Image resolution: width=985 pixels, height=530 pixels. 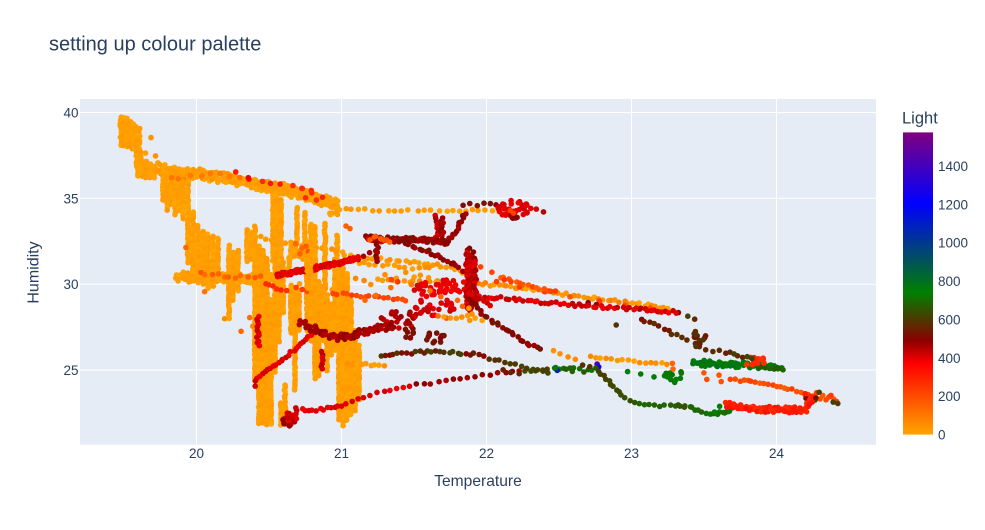 What do you see at coordinates (949, 358) in the screenshot?
I see `svg-text: 400` at bounding box center [949, 358].